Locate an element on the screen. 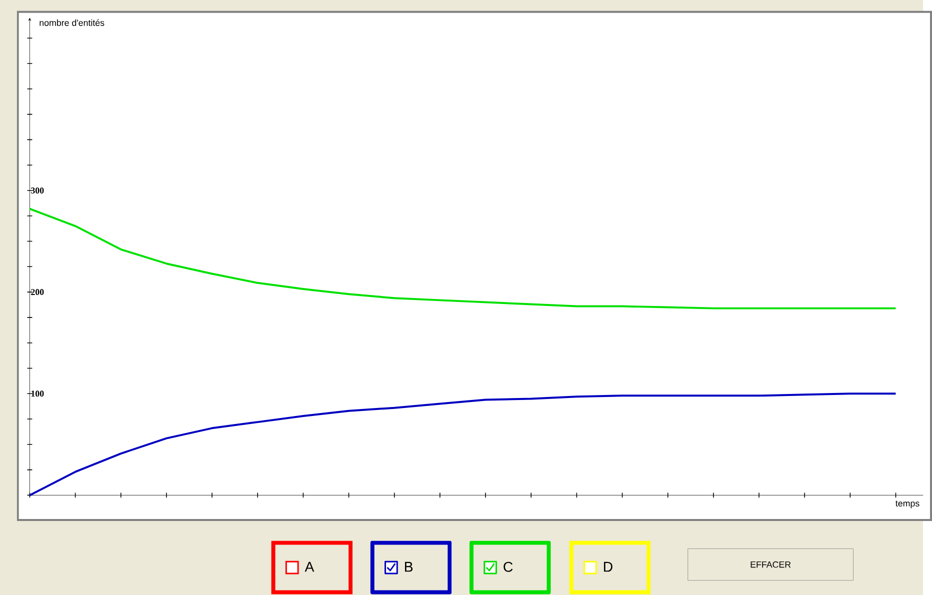 This screenshot has width=932, height=595. y-tick-label: 100 is located at coordinates (37, 393).